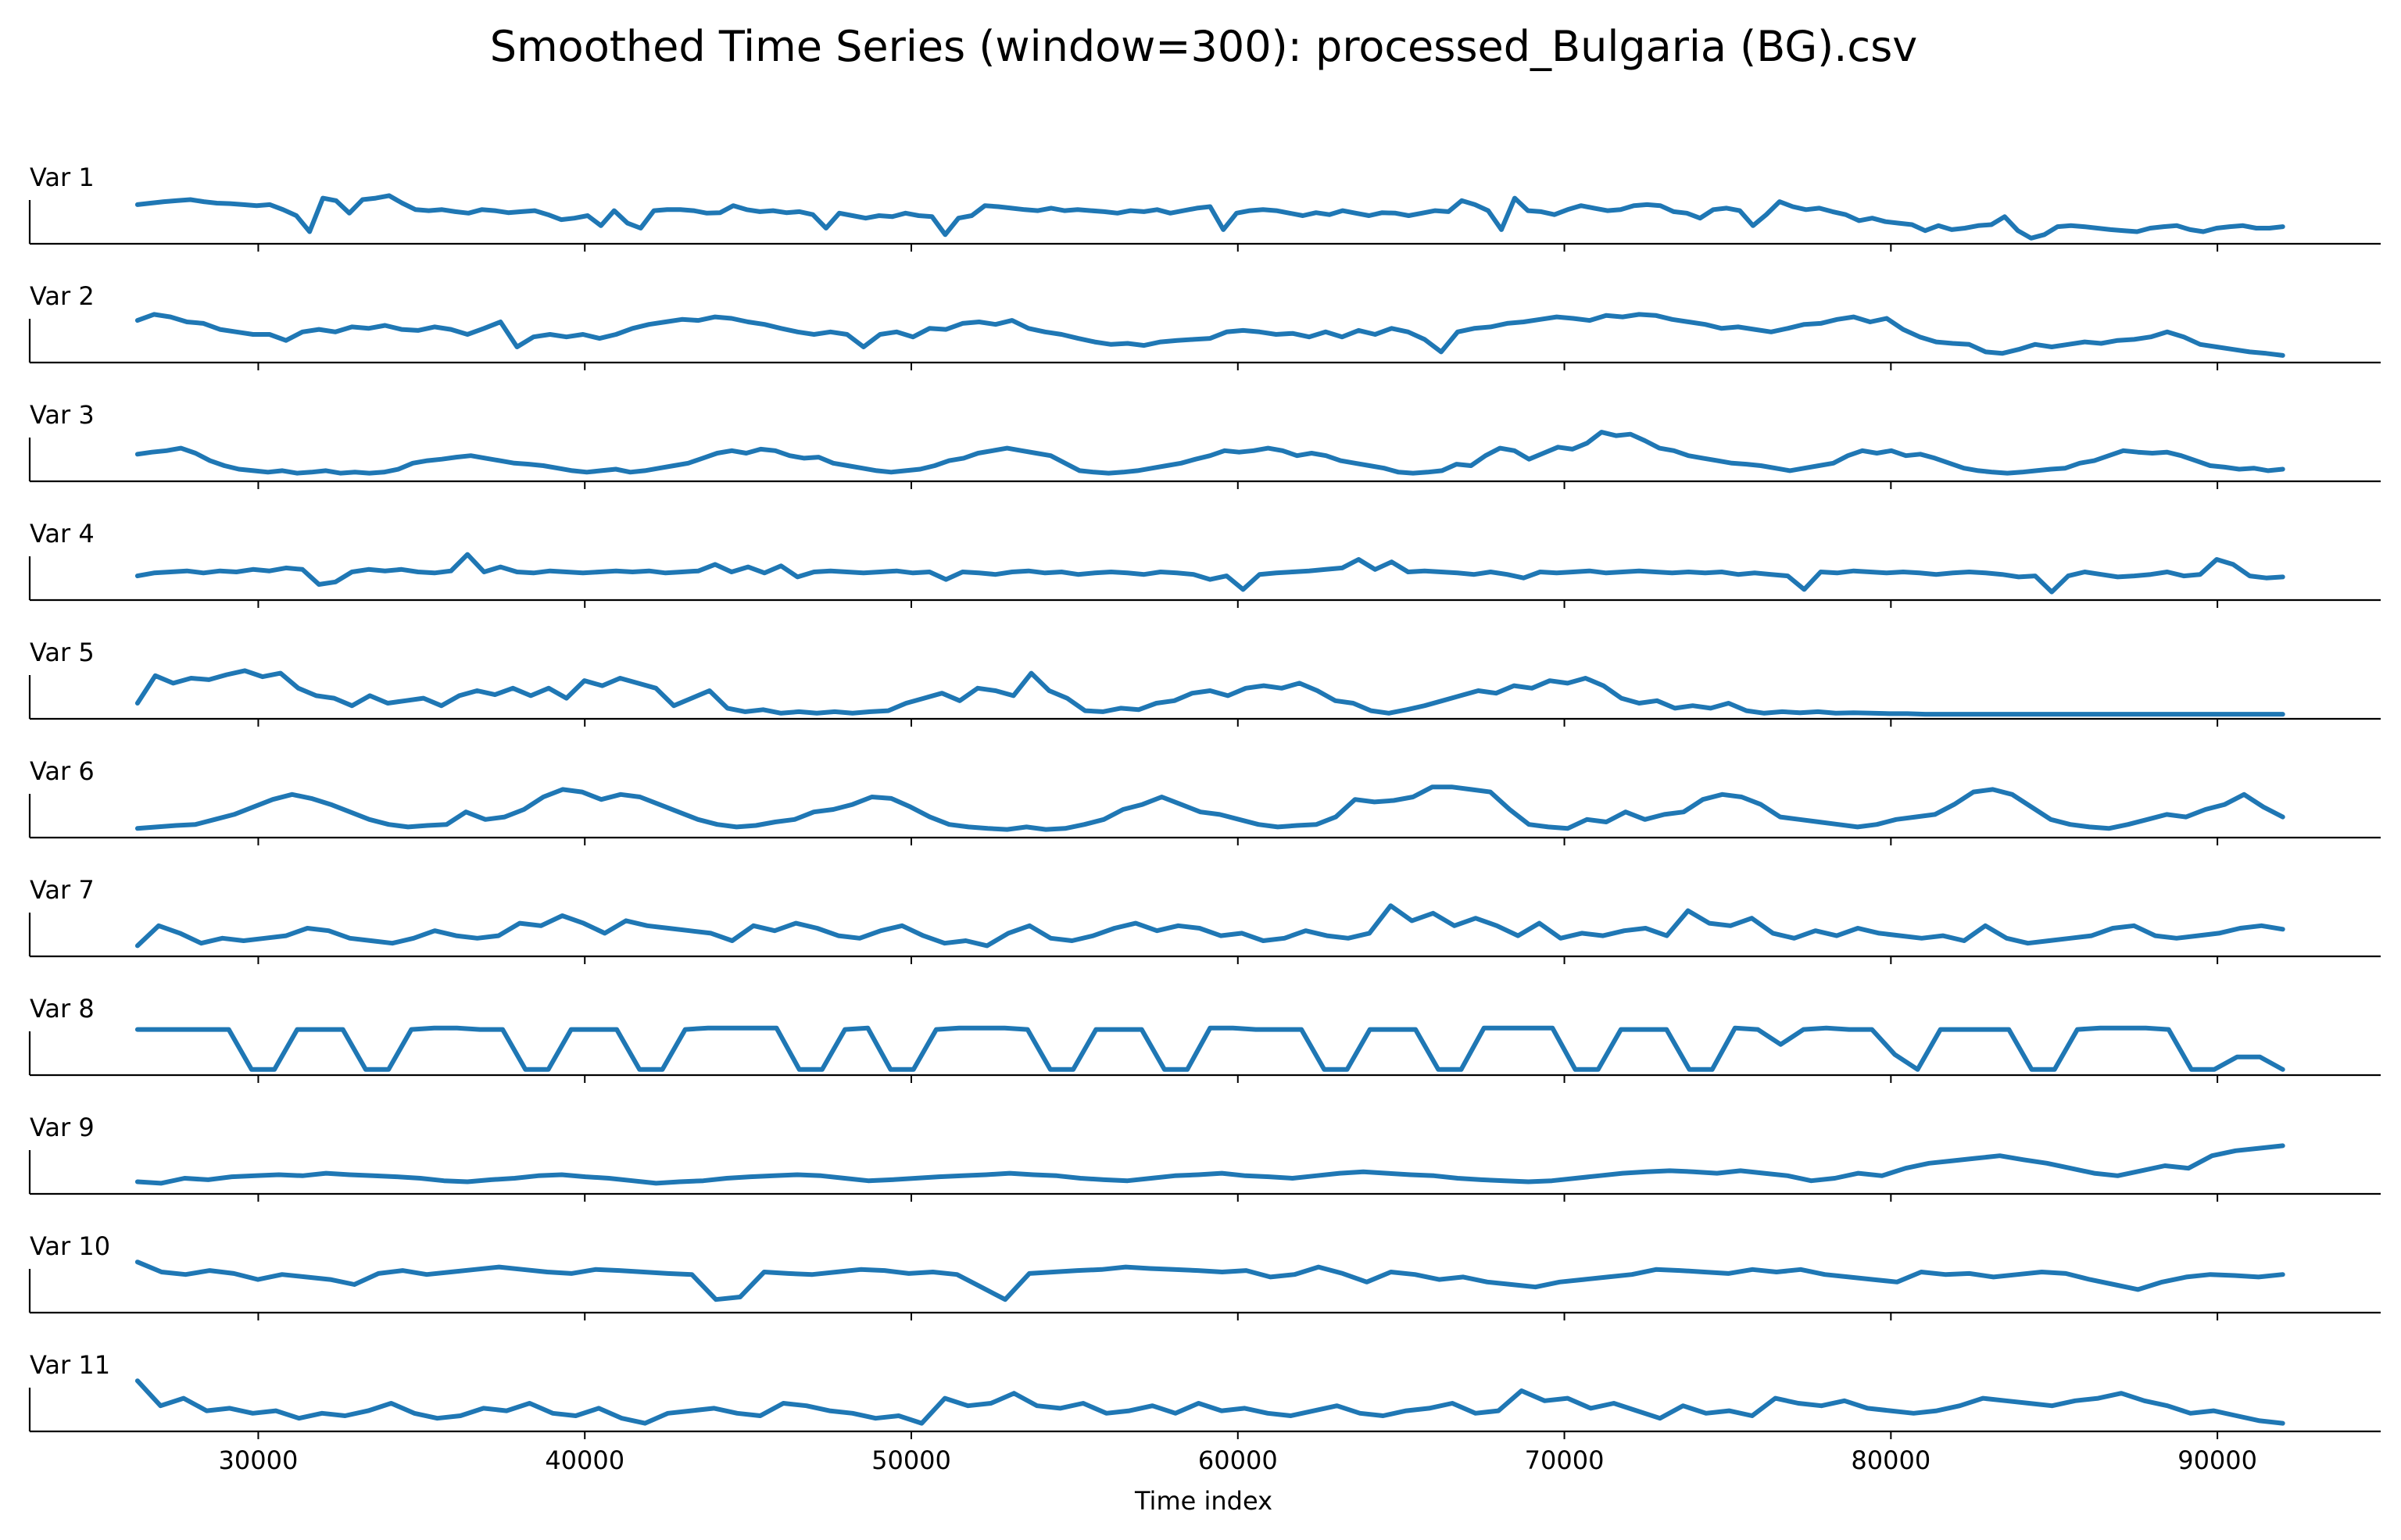 The width and height of the screenshot is (2401, 1540). What do you see at coordinates (585, 1460) in the screenshot?
I see `x-tick-label-1: 40000` at bounding box center [585, 1460].